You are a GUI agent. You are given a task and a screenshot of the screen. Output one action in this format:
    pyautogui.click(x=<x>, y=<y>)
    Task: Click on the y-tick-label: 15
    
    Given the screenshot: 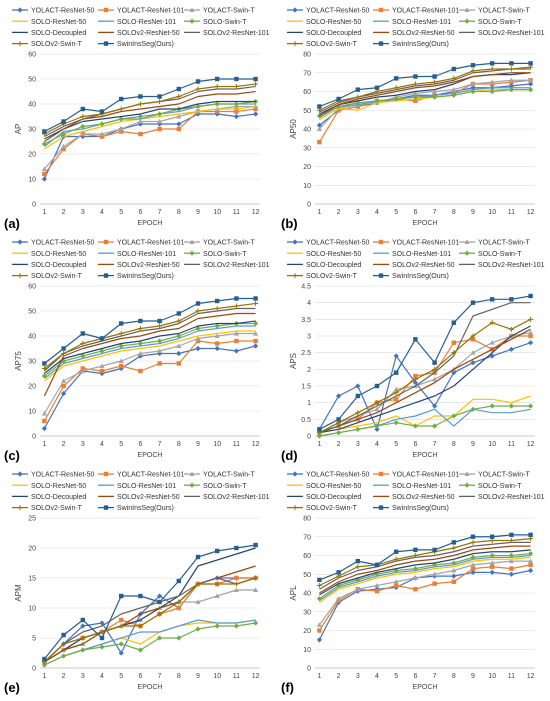 What is the action you would take?
    pyautogui.click(x=32, y=579)
    